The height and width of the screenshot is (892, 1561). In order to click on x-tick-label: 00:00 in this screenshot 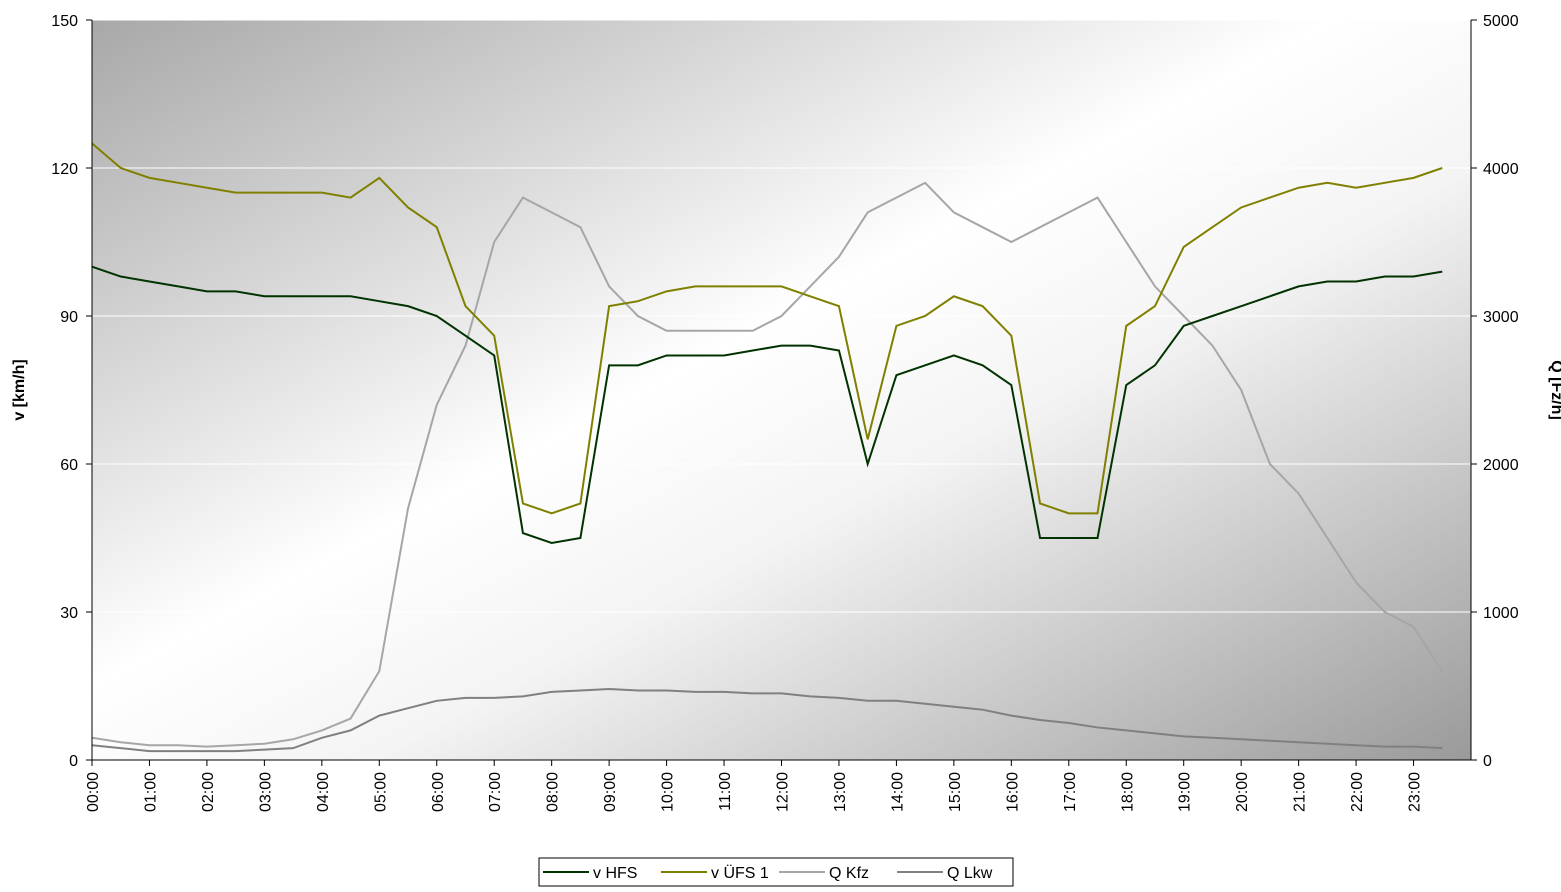, I will do `click(93, 792)`.